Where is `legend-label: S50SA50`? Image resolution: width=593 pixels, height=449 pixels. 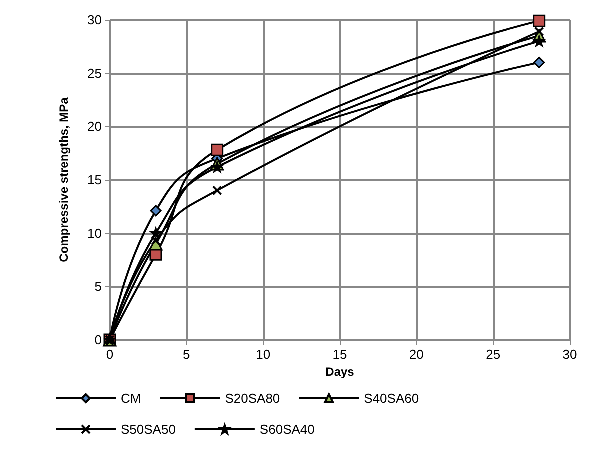
legend-label: S50SA50 is located at coordinates (148, 429).